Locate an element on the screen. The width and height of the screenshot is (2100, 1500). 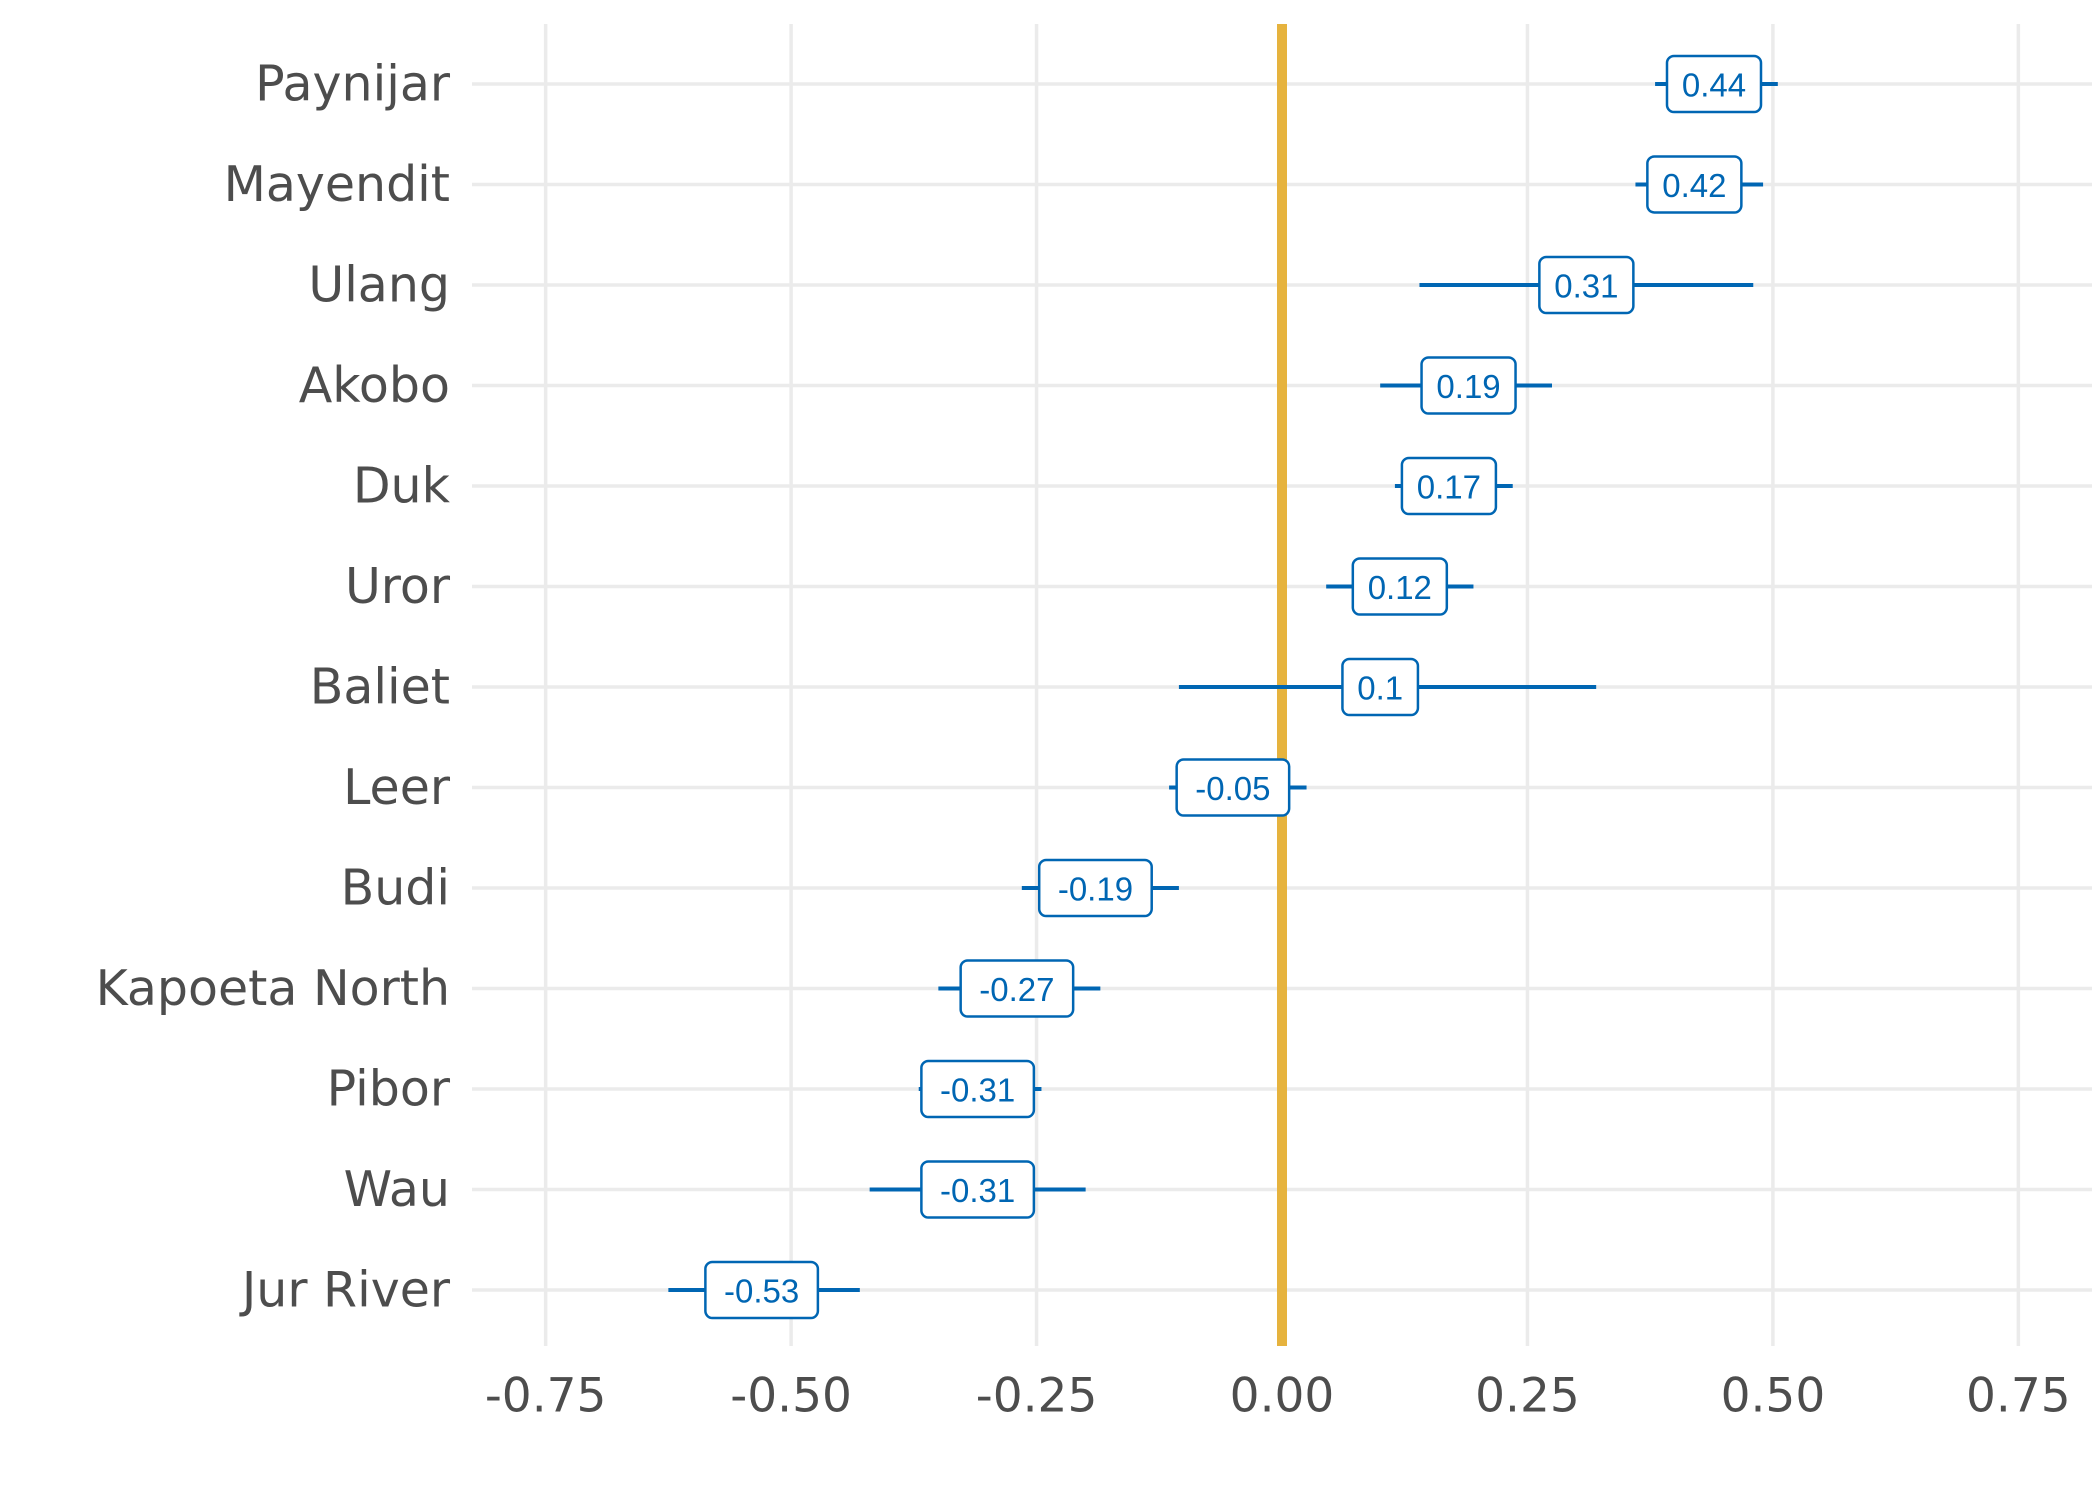
value-label: -0.27 is located at coordinates (1016, 989).